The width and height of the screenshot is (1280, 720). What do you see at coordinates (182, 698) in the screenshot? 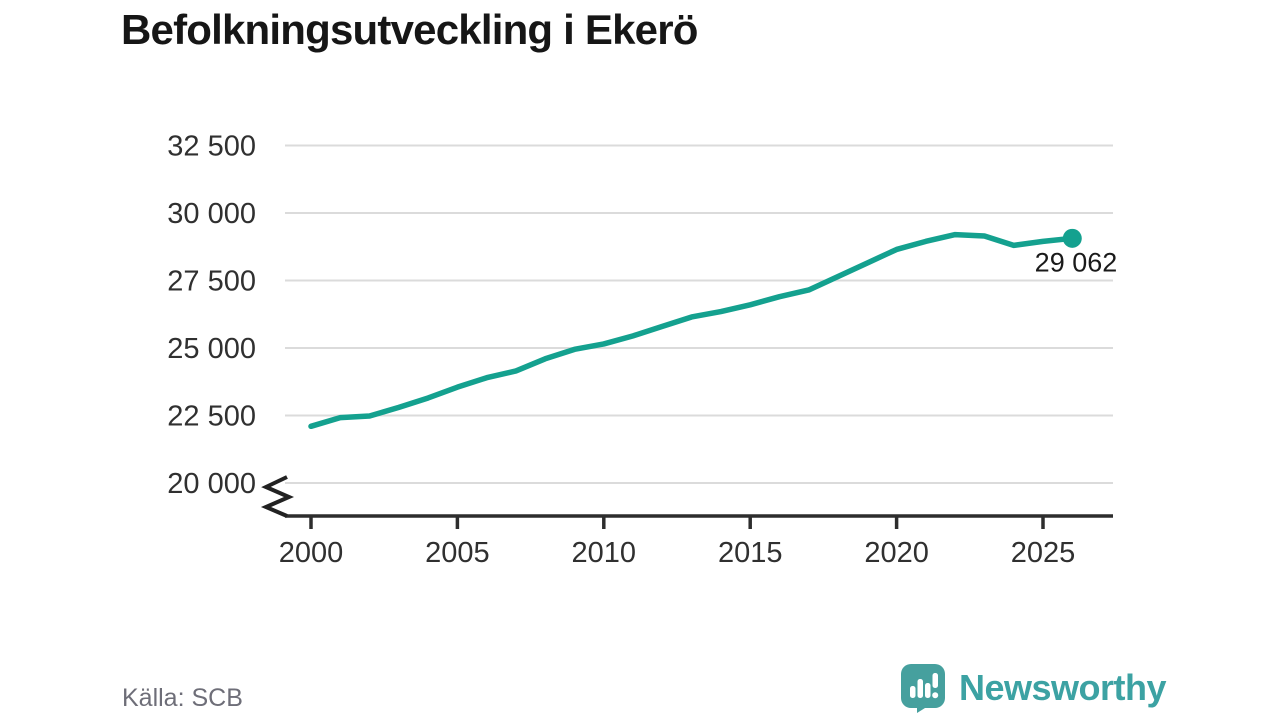
I see `source-note: Källa: SCB` at bounding box center [182, 698].